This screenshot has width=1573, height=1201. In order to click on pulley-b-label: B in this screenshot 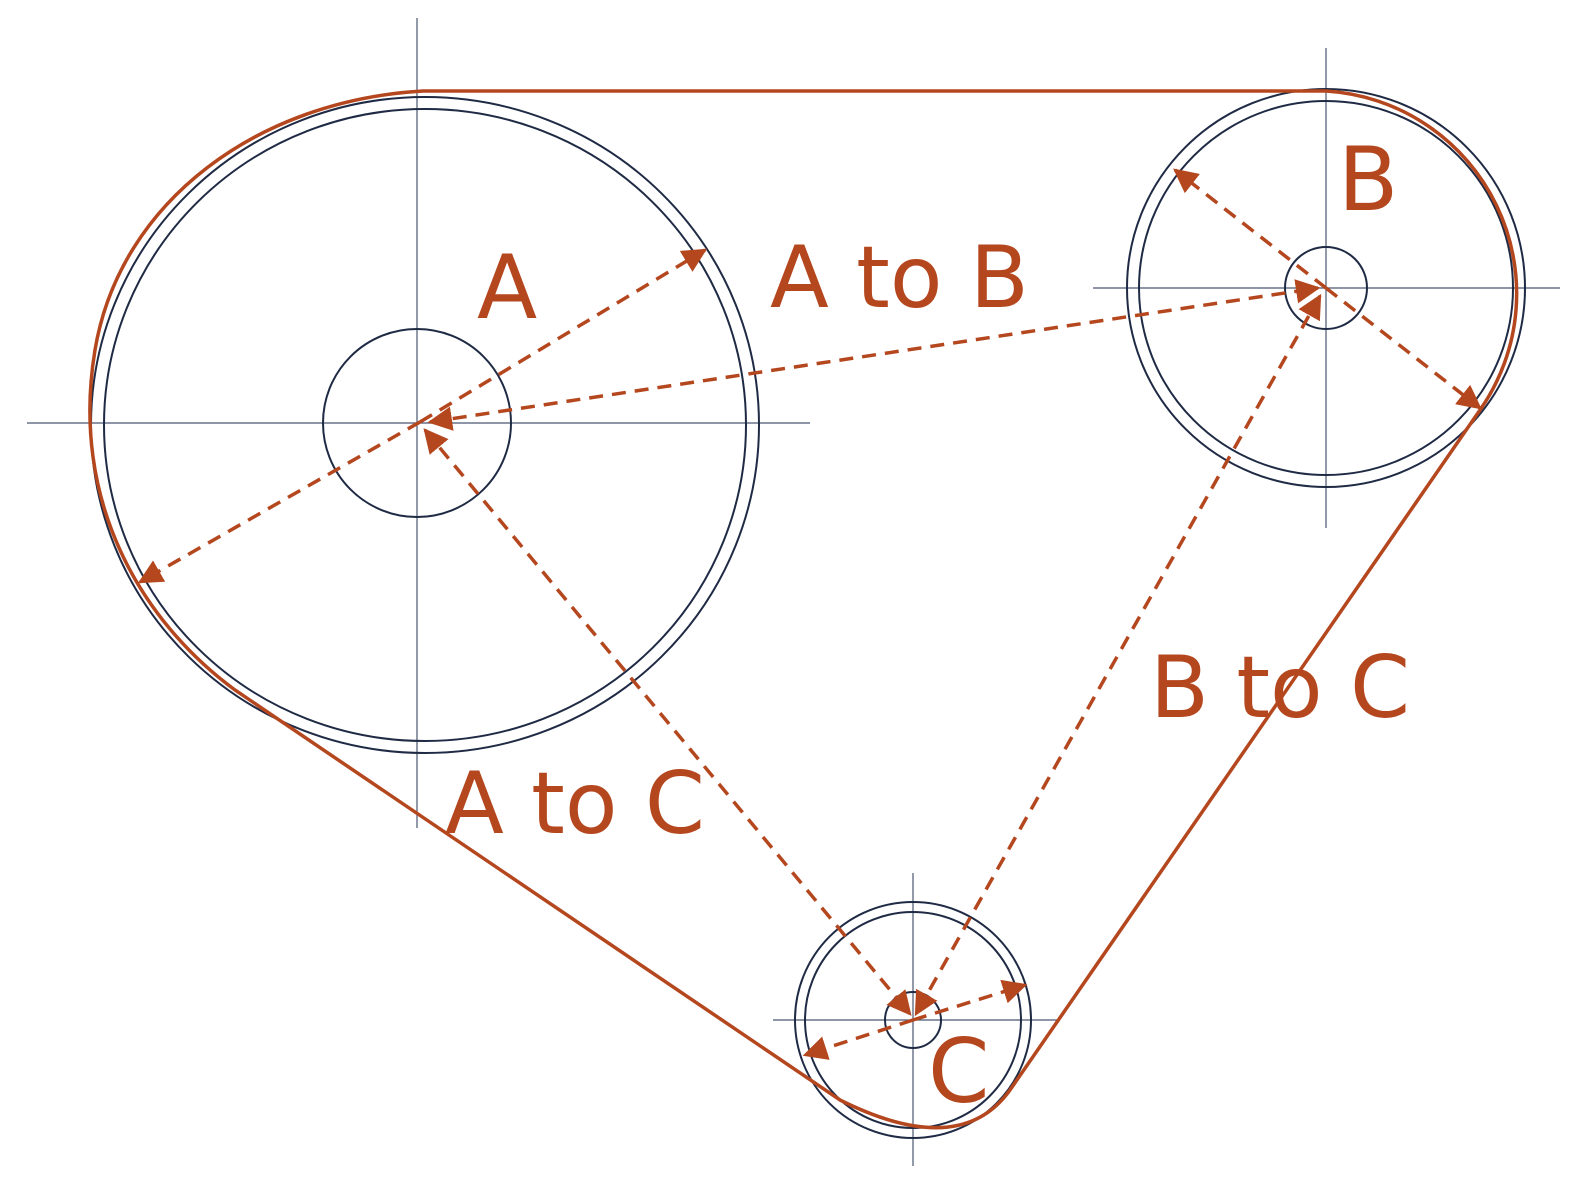, I will do `click(1368, 179)`.